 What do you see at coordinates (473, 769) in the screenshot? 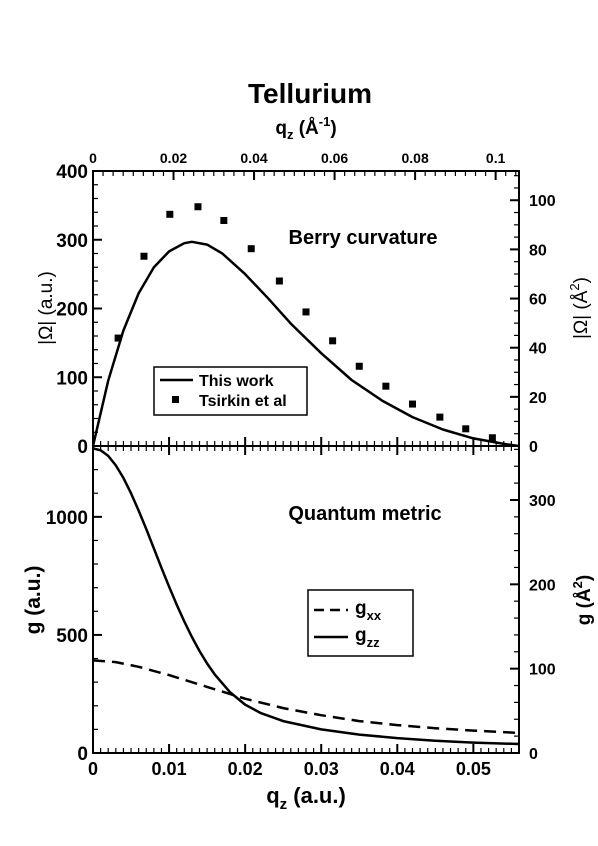
I see `bottom-x-tick-label: 0.05` at bounding box center [473, 769].